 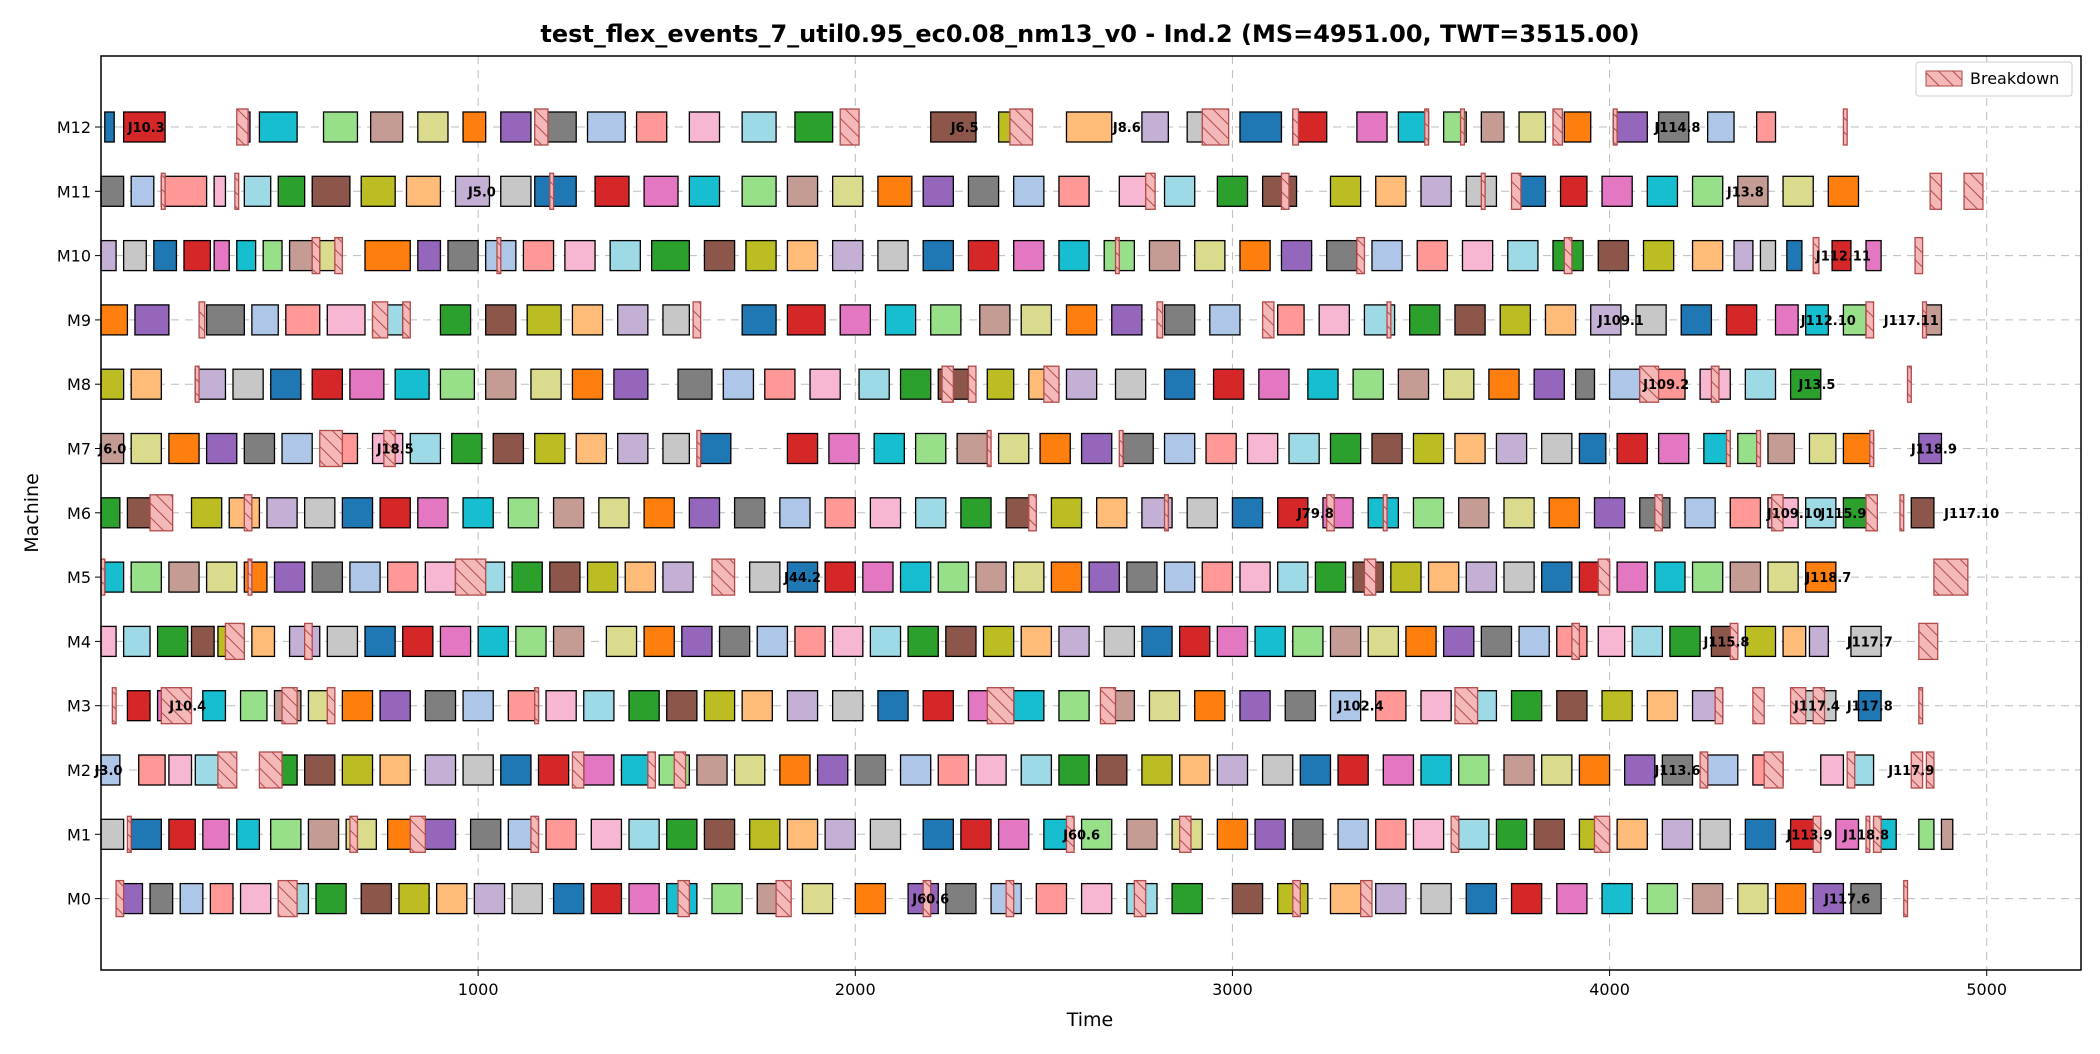 I want to click on y-tick-label: M12, so click(x=74, y=127).